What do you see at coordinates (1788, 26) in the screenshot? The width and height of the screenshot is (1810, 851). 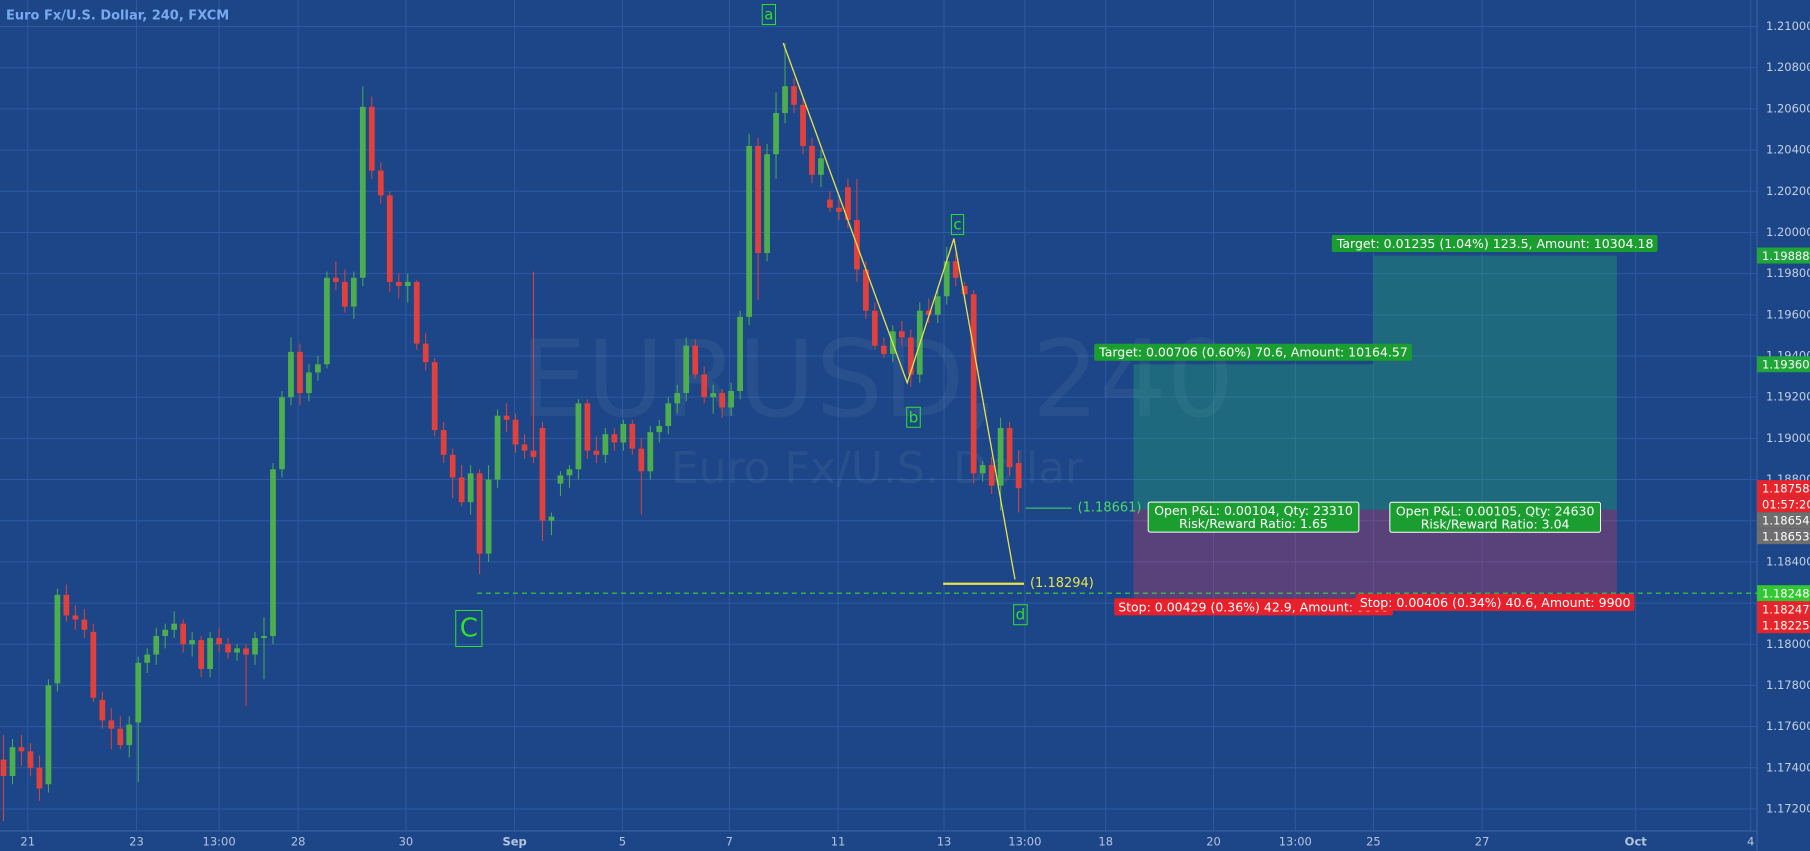 I see `y-tick-label: 1.21000` at bounding box center [1788, 26].